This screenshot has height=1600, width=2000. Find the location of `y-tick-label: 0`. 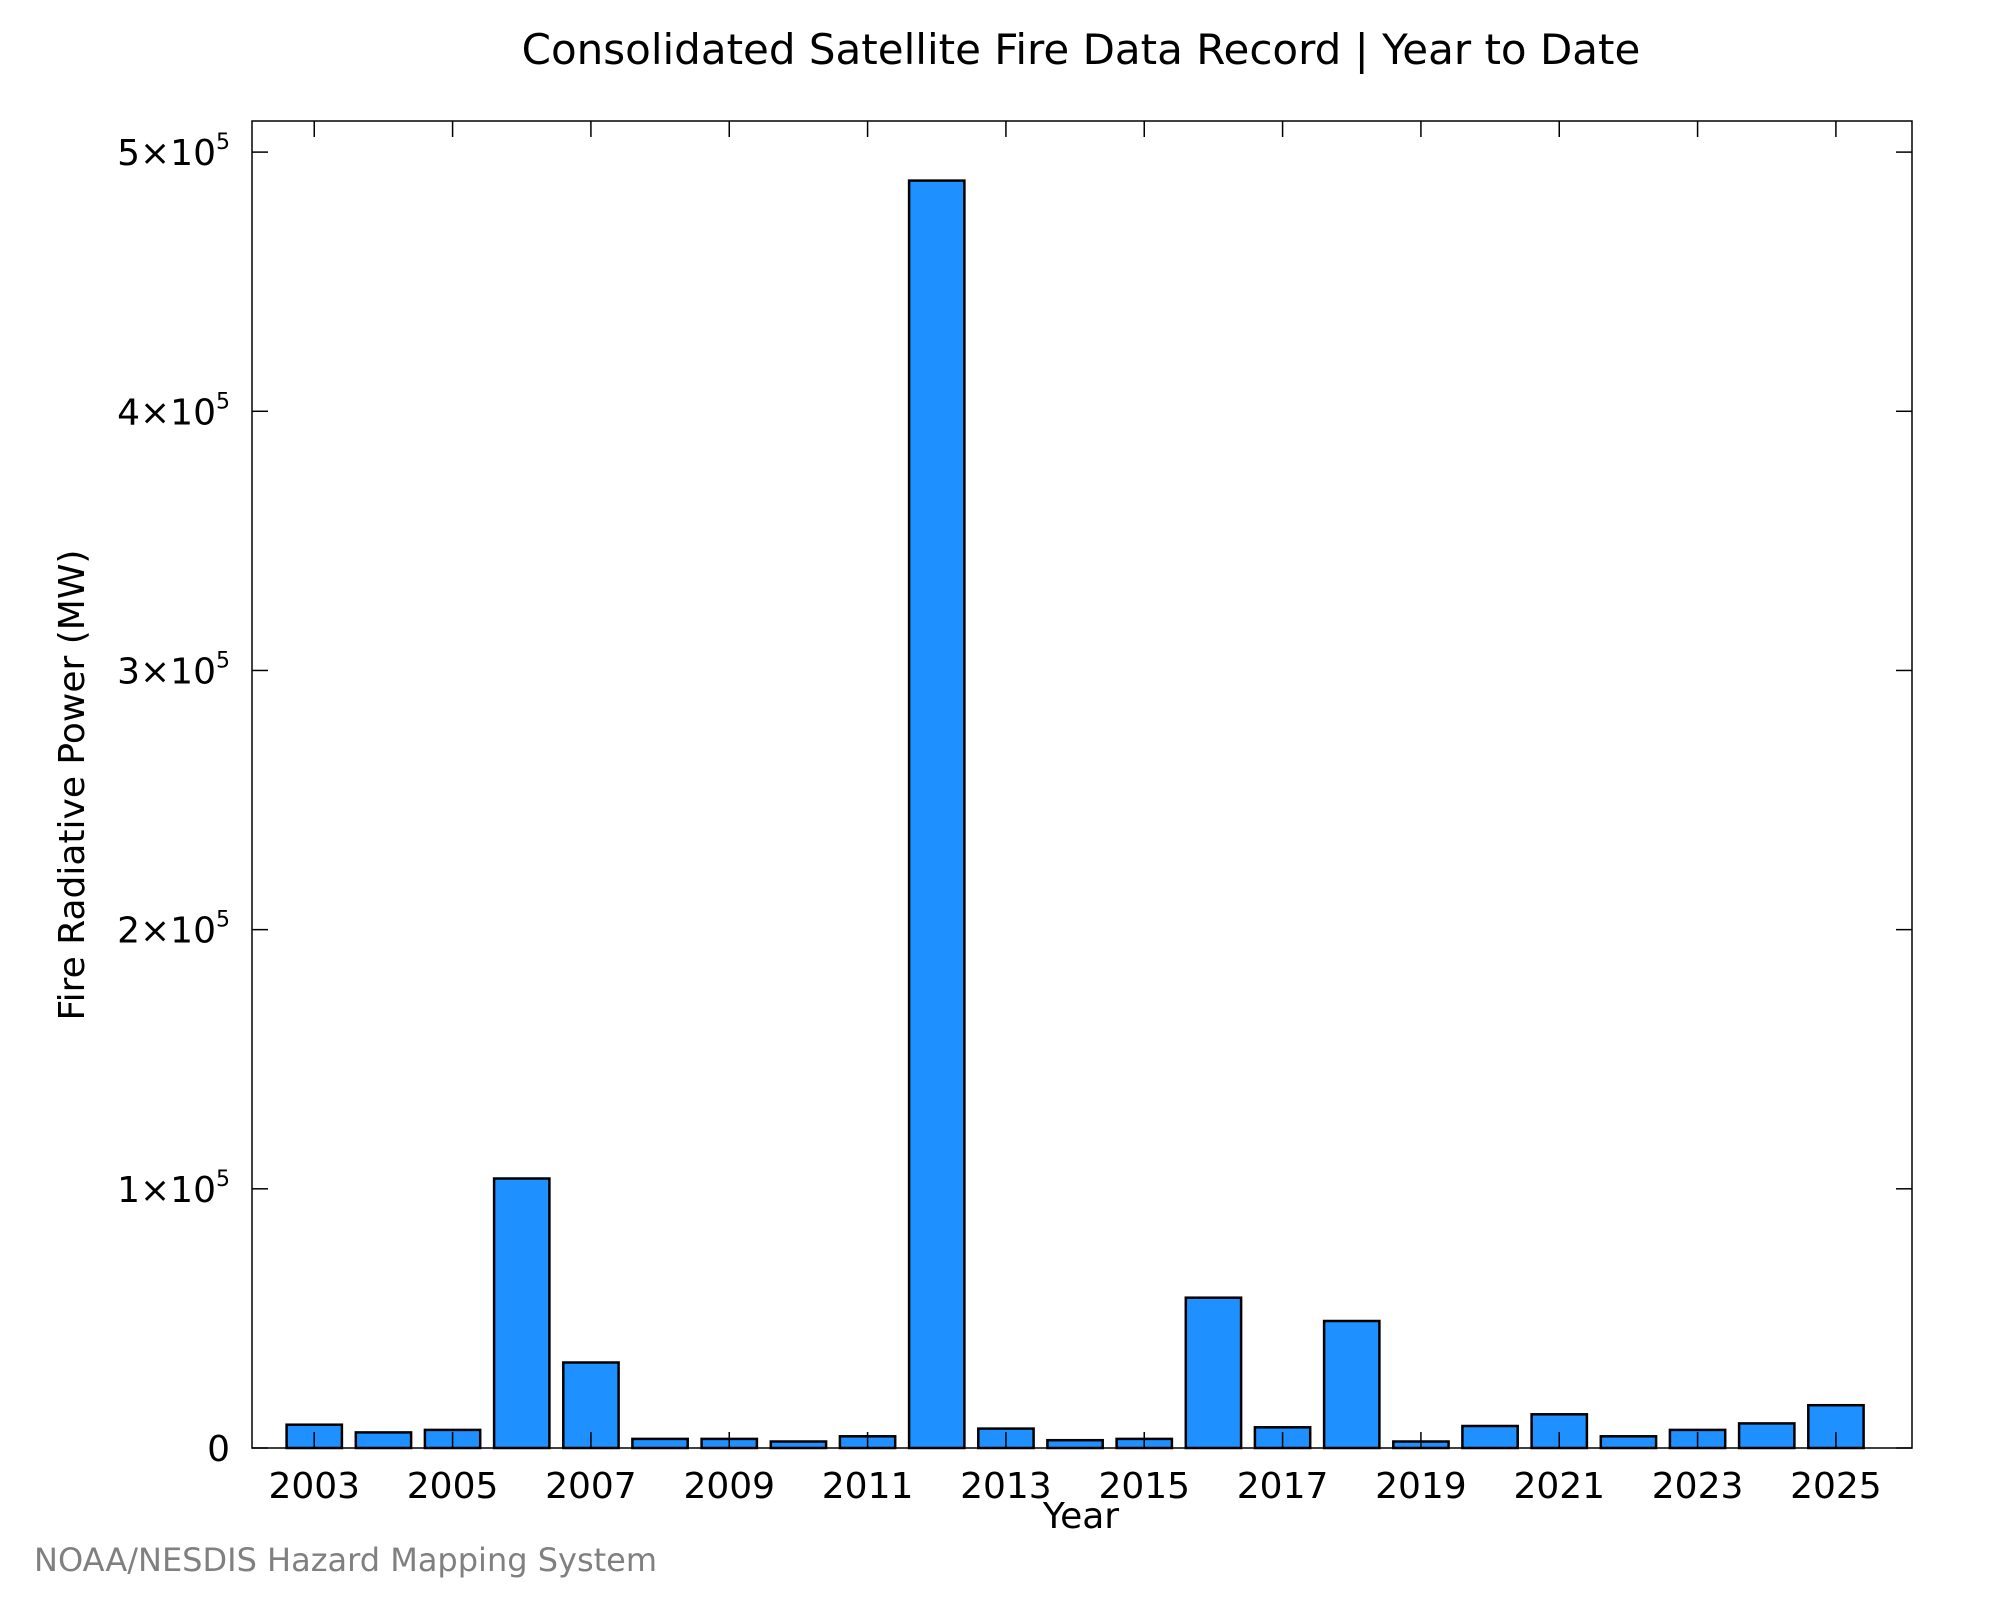

y-tick-label: 0 is located at coordinates (218, 1449).